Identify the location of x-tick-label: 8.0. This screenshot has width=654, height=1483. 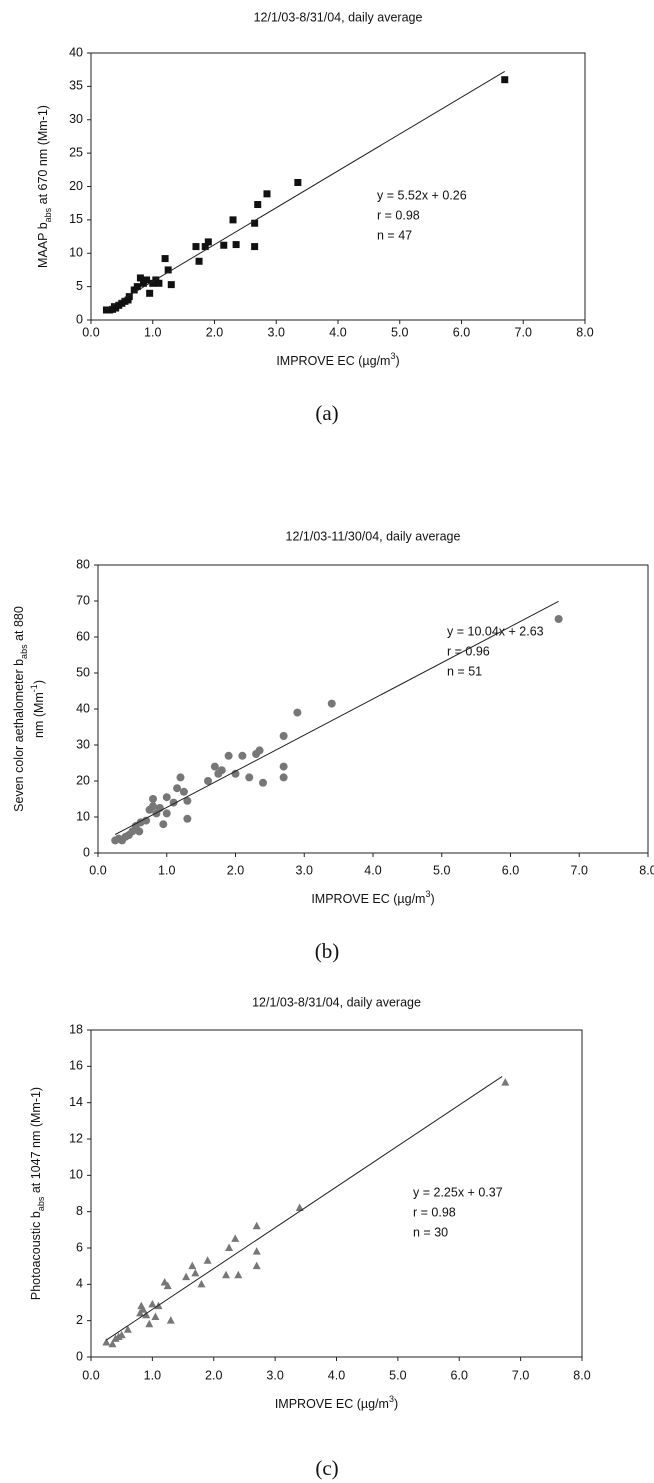
(584, 332).